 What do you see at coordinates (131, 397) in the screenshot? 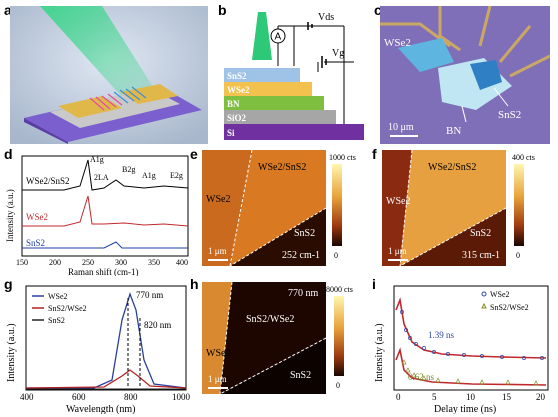
I see `g-xtick: 800` at bounding box center [131, 397].